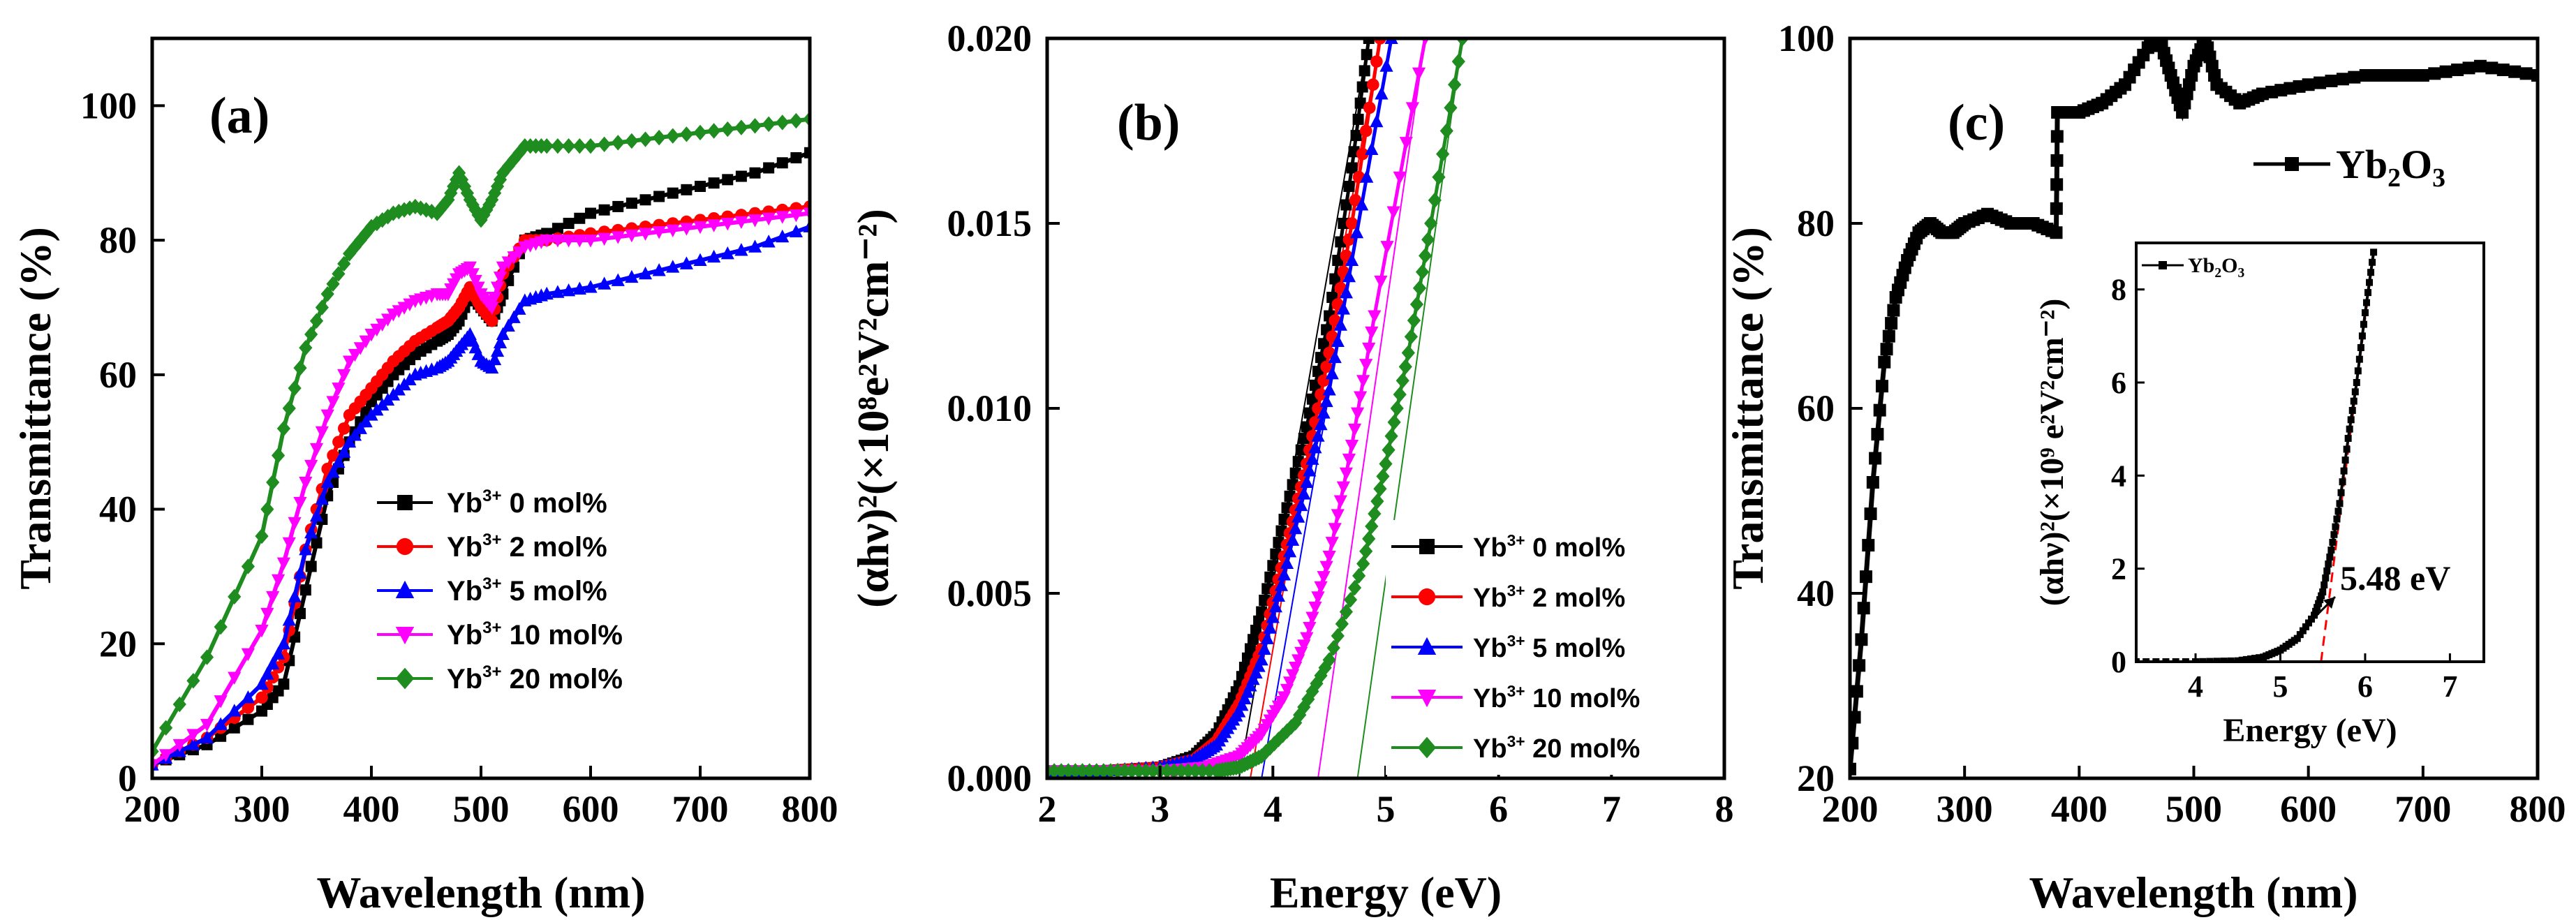  I want to click on x-tick-label: 600, so click(591, 809).